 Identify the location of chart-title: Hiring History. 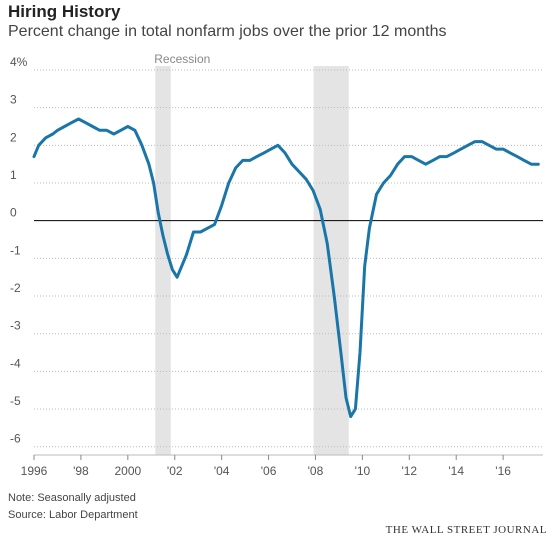
(64, 11).